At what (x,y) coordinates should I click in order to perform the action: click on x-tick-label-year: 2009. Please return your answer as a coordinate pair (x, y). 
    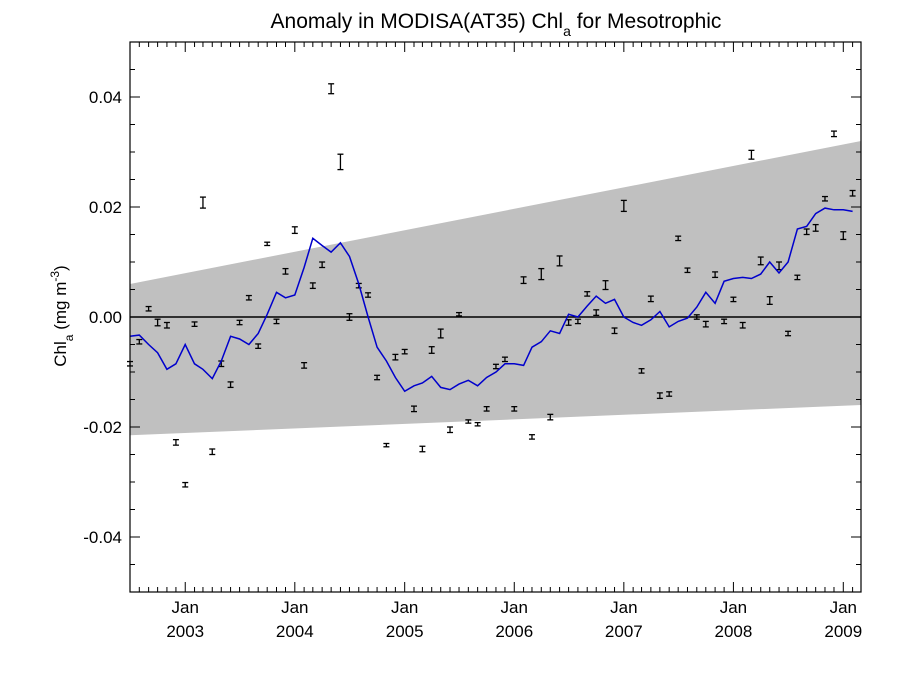
    Looking at the image, I should click on (843, 631).